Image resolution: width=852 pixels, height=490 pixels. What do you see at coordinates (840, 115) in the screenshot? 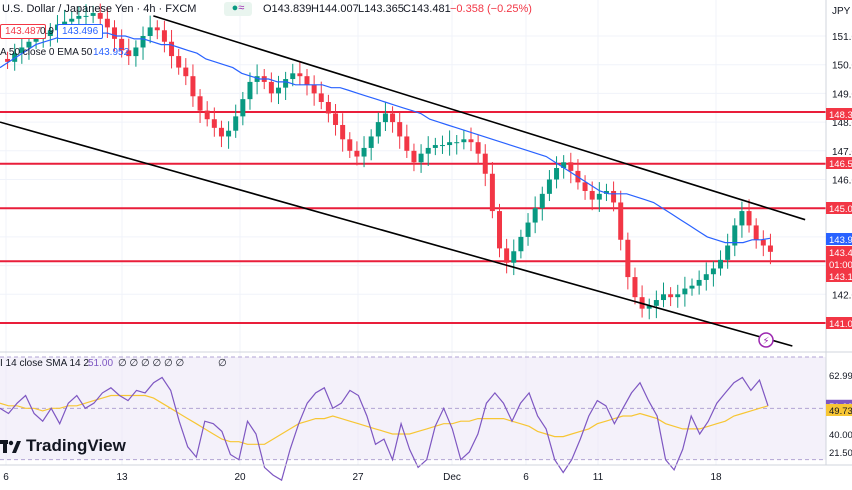
I see `price-tag-label: 148.3` at bounding box center [840, 115].